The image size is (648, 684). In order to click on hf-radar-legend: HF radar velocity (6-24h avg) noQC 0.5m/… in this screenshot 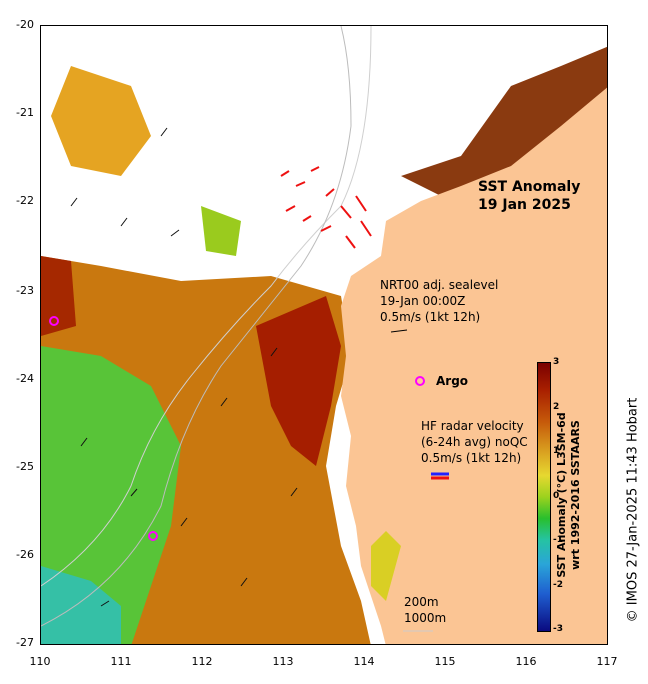, I will do `click(474, 442)`.